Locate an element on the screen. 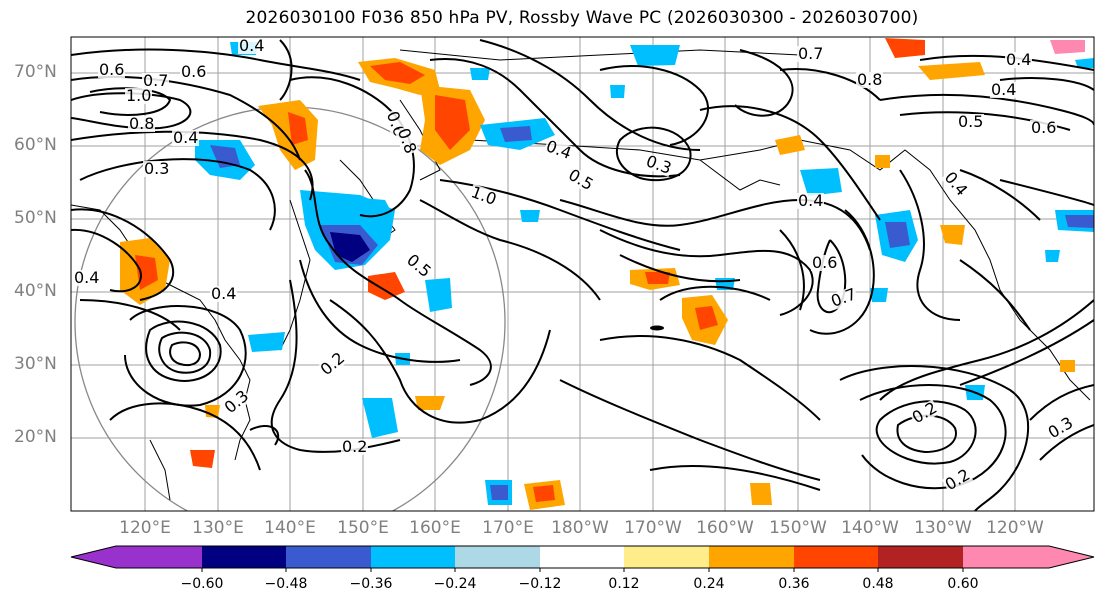 Image resolution: width=1105 pixels, height=604 pixels. lat-label-70n: 70°N is located at coordinates (35, 72).